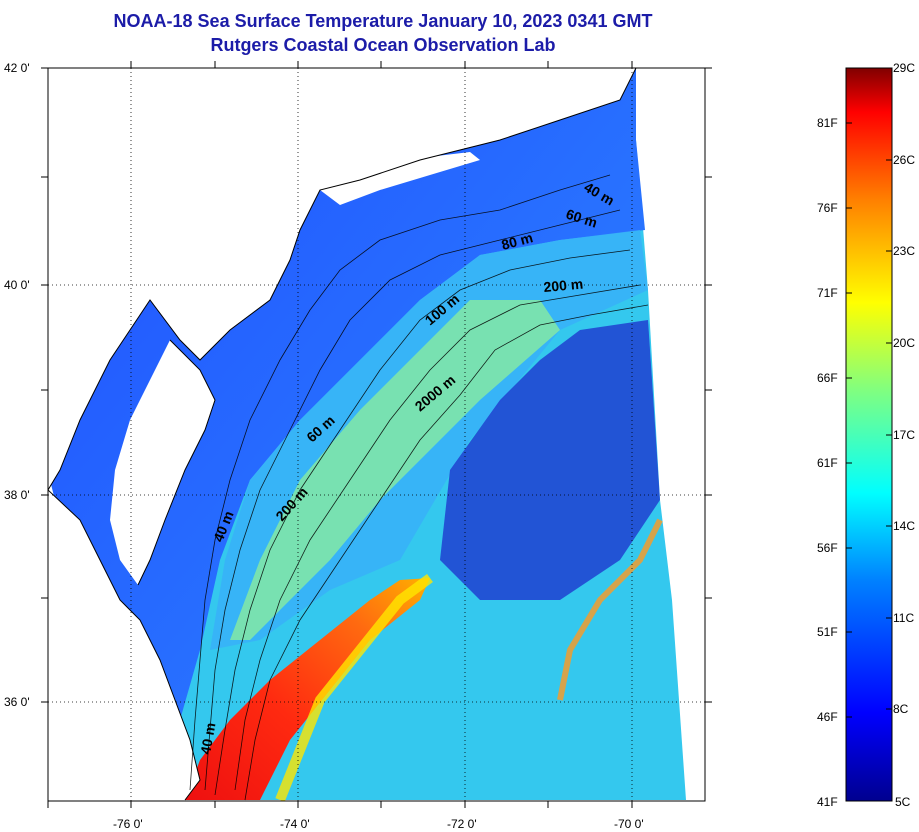  Describe the element at coordinates (176, 462) in the screenshot. I see `coastline-south` at that location.